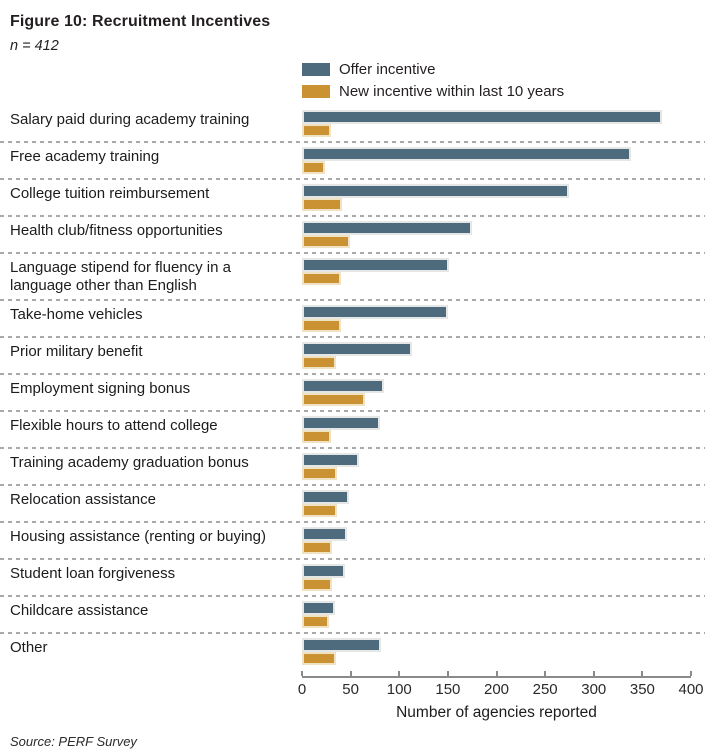  I want to click on offer-incentive-swatch, so click(316, 69).